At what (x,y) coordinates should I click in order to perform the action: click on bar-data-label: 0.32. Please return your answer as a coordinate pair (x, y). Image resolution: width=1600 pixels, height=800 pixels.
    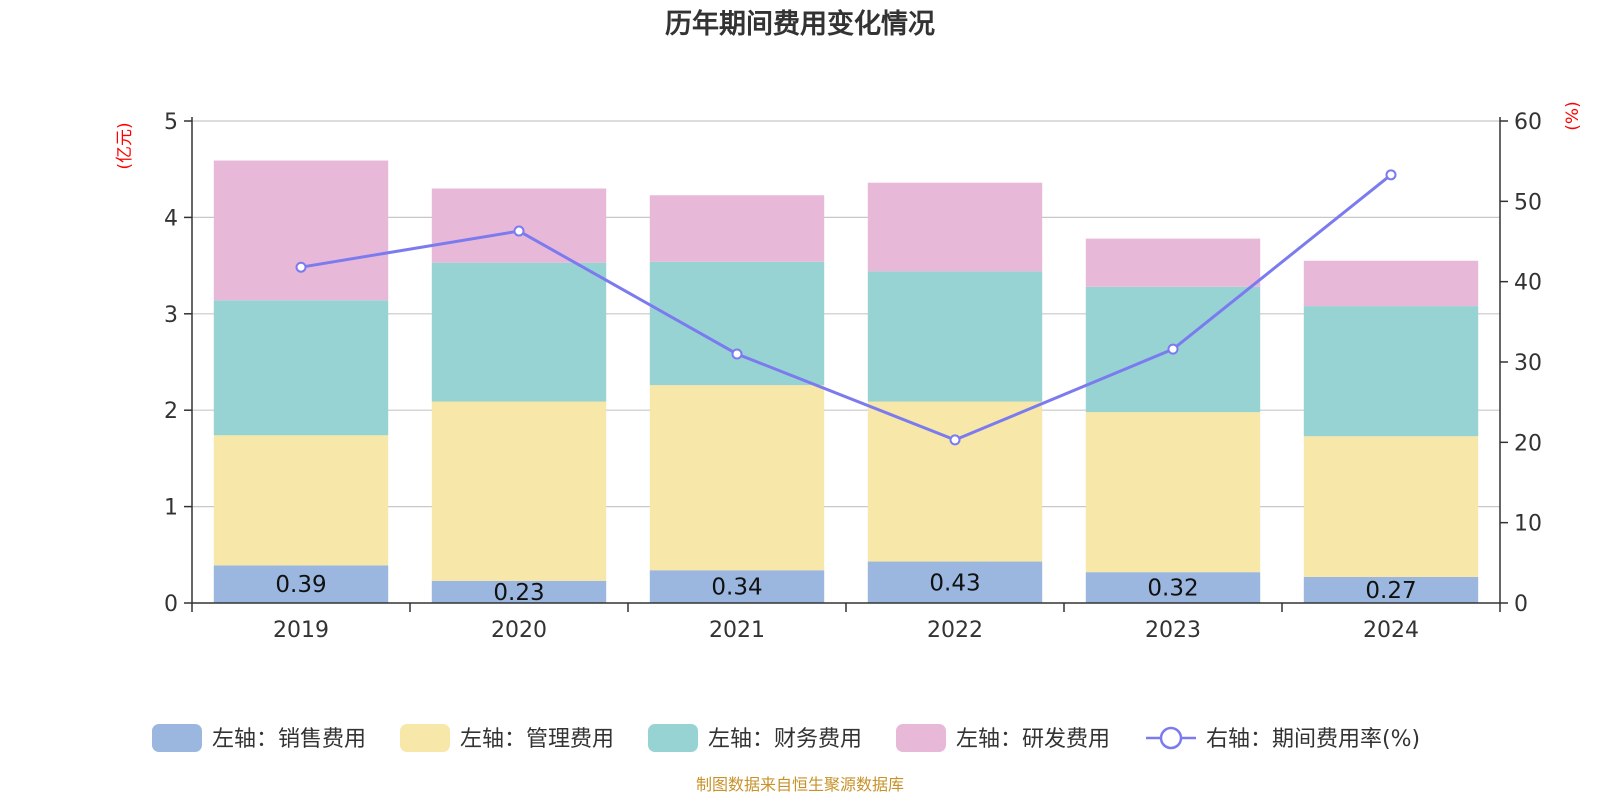
    Looking at the image, I should click on (1172, 589).